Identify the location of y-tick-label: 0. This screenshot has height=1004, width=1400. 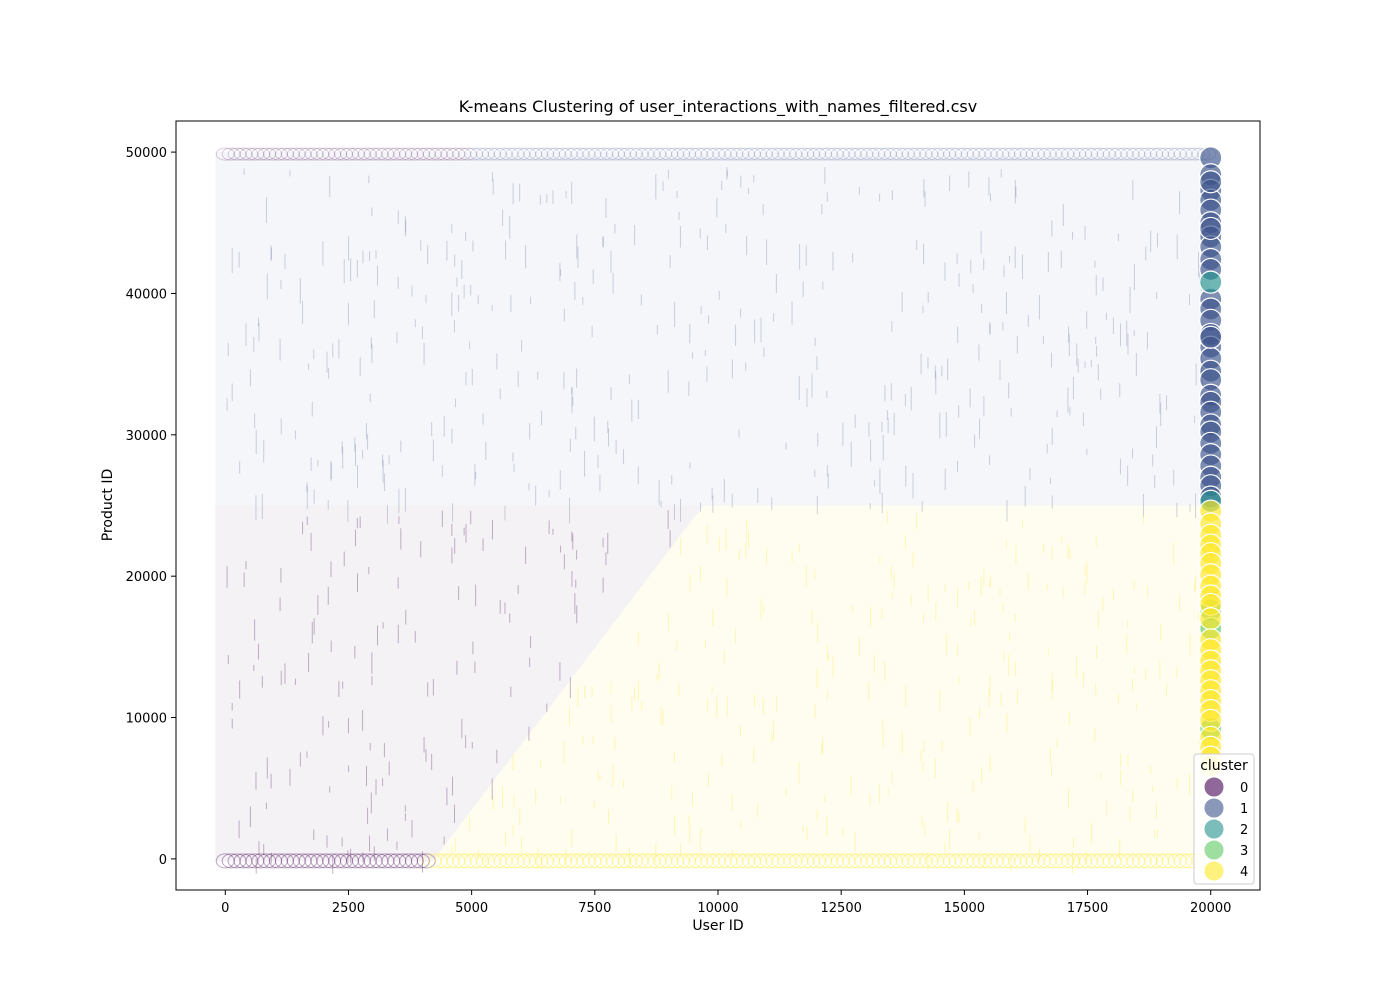
(163, 860).